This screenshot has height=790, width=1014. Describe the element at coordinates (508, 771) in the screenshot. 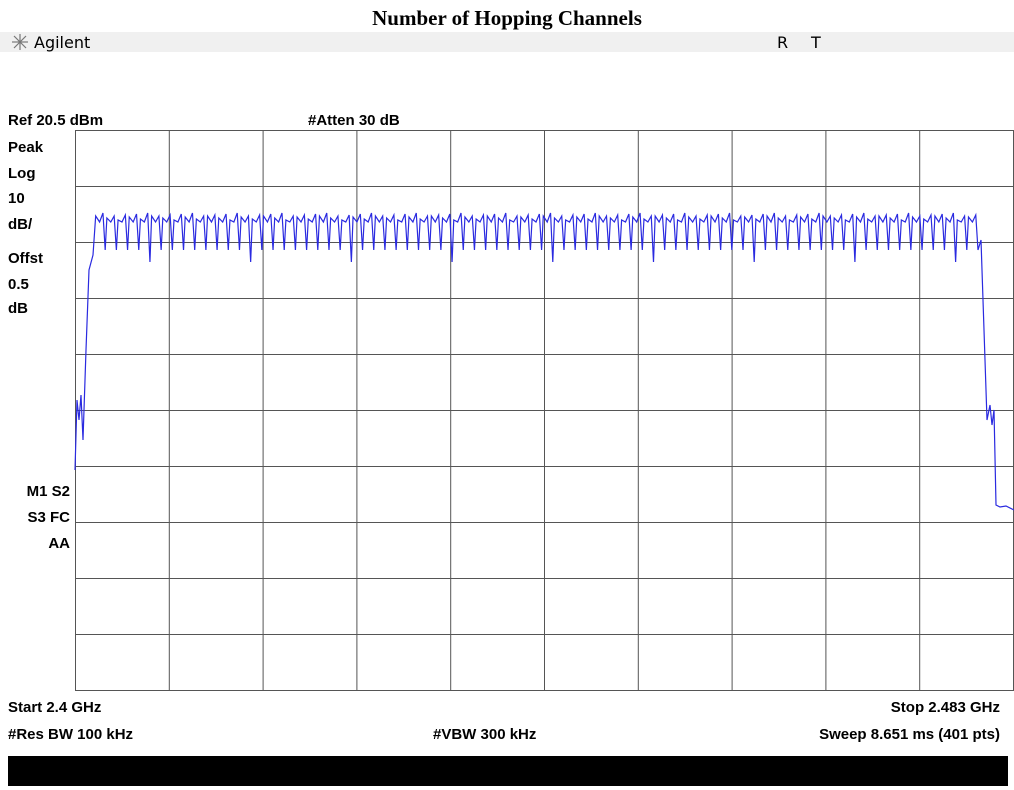

I see `status-bar` at that location.